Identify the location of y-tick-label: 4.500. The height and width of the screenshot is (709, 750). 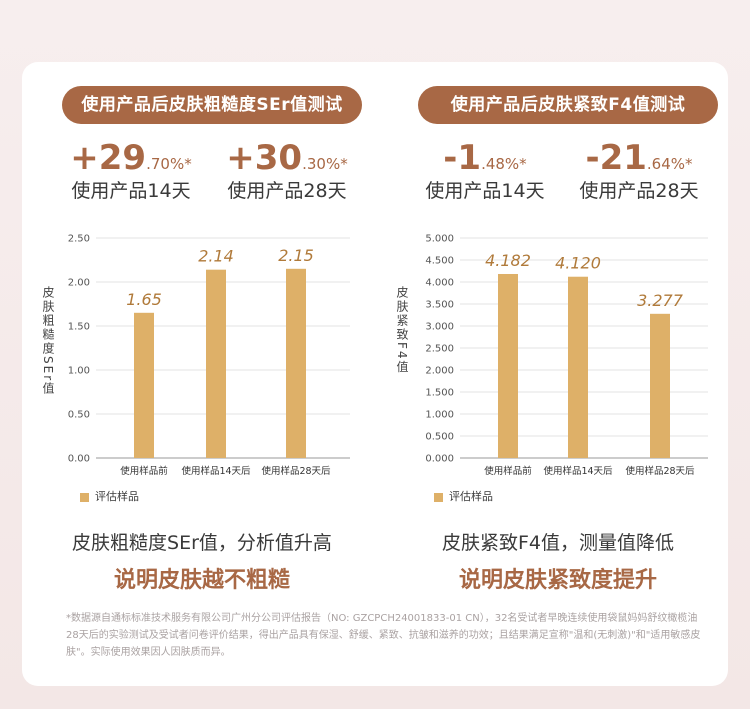
(439, 261).